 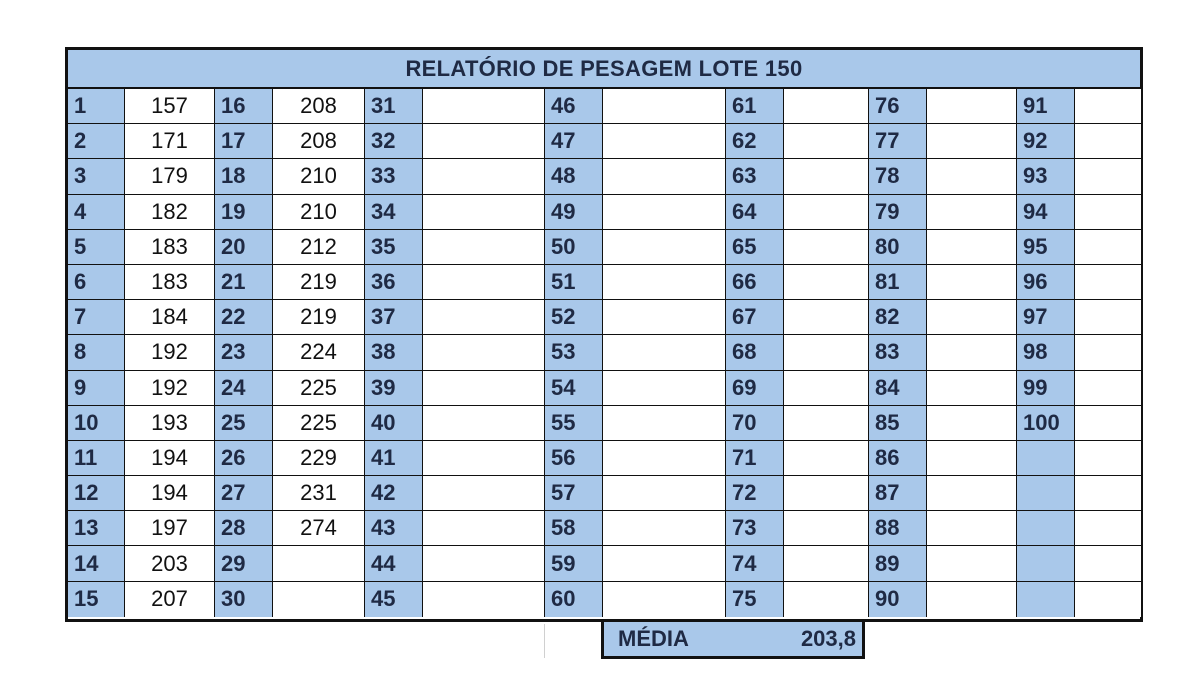 What do you see at coordinates (244, 388) in the screenshot?
I see `animal-number-cell: 24` at bounding box center [244, 388].